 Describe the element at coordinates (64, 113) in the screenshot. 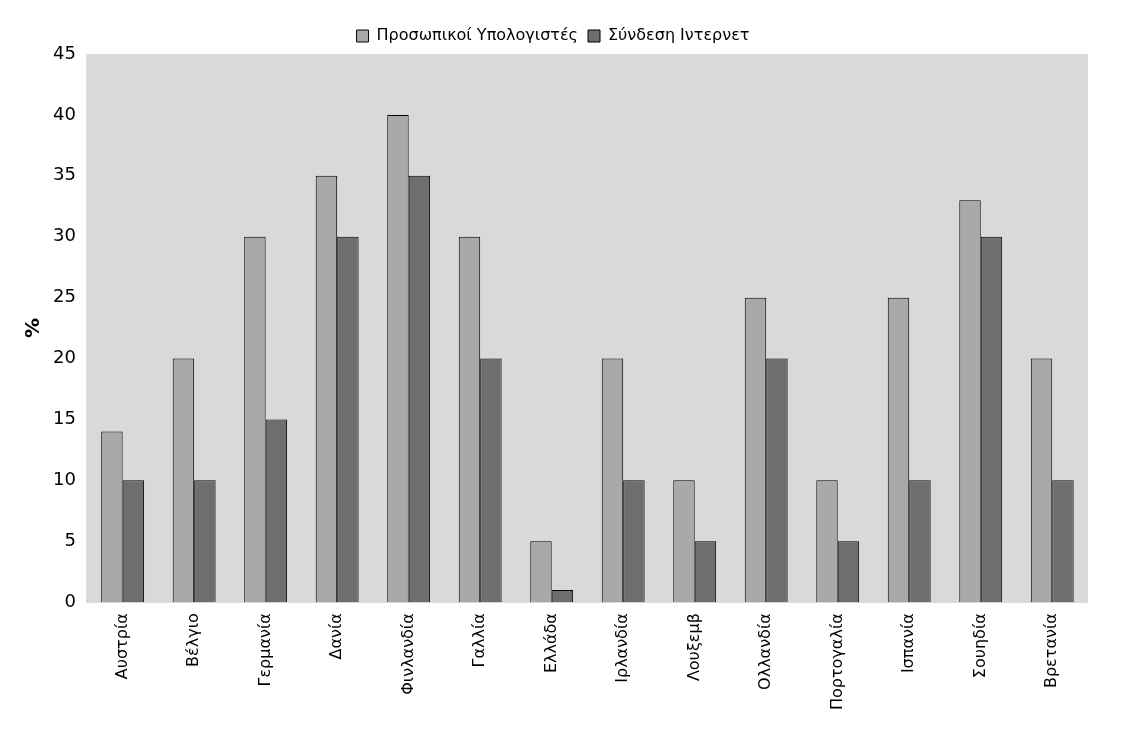

I see `y-tick-label: 40` at that location.